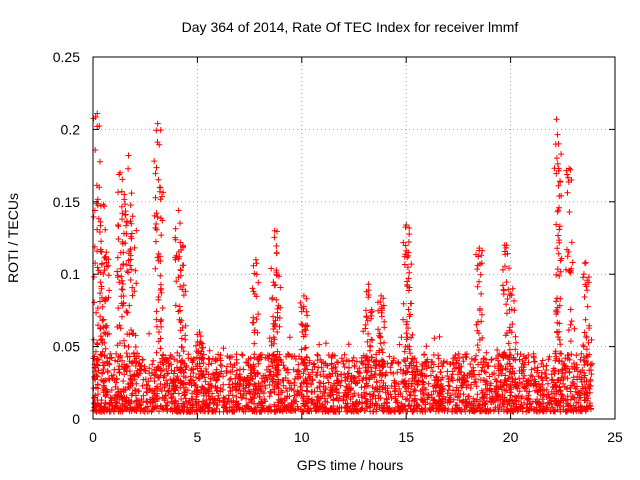  What do you see at coordinates (71, 274) in the screenshot?
I see `y-tick-label: 0.1` at bounding box center [71, 274].